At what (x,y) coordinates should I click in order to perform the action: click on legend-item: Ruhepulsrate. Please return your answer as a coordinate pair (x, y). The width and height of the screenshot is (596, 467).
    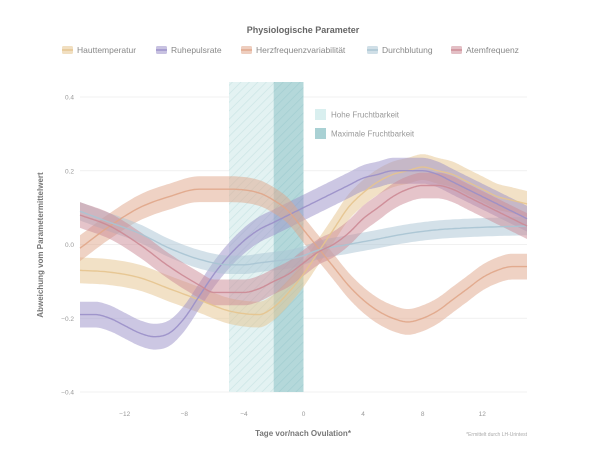
    Looking at the image, I should click on (189, 50).